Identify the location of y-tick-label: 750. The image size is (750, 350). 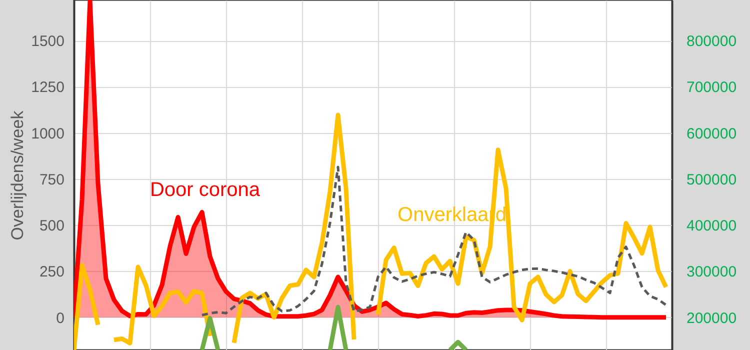
(51, 179).